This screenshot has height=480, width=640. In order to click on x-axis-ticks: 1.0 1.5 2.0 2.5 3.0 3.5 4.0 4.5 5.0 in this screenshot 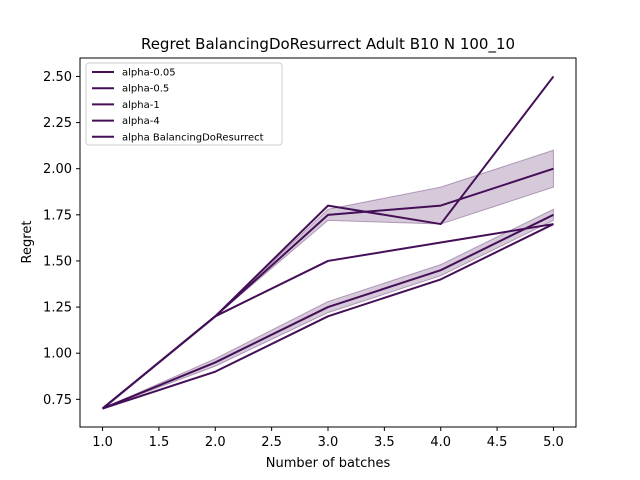, I will do `click(328, 438)`.